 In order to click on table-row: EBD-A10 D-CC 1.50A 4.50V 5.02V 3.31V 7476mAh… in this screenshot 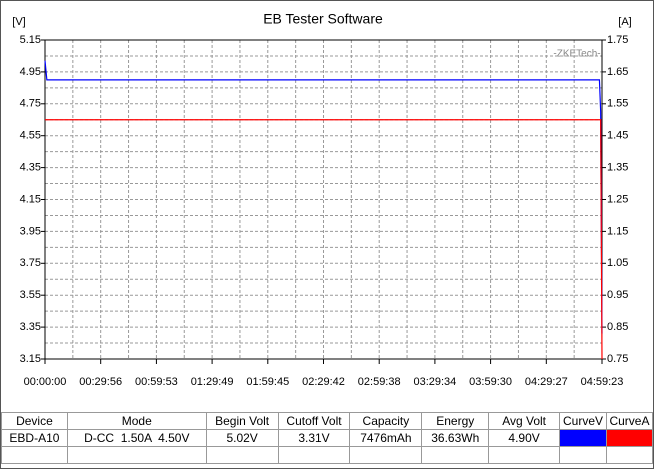, I will do `click(327, 438)`.